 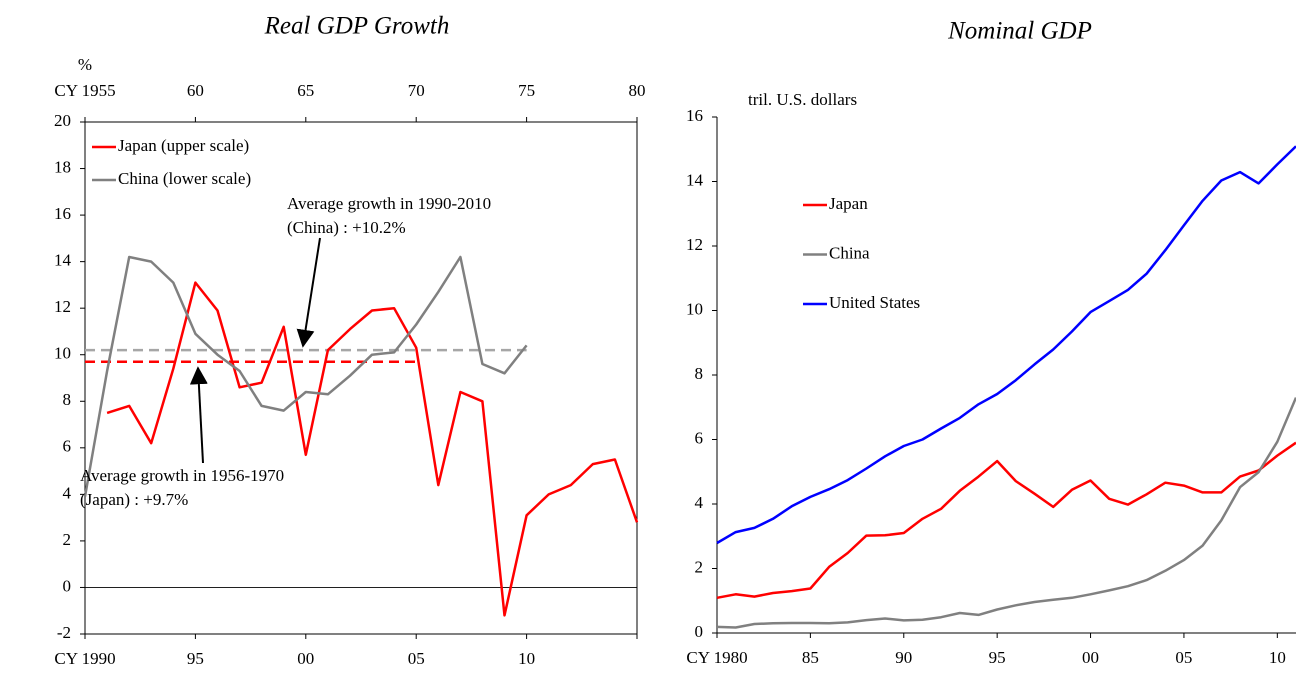 What do you see at coordinates (134, 499) in the screenshot?
I see `annotation: (Japan) : +9.7%` at bounding box center [134, 499].